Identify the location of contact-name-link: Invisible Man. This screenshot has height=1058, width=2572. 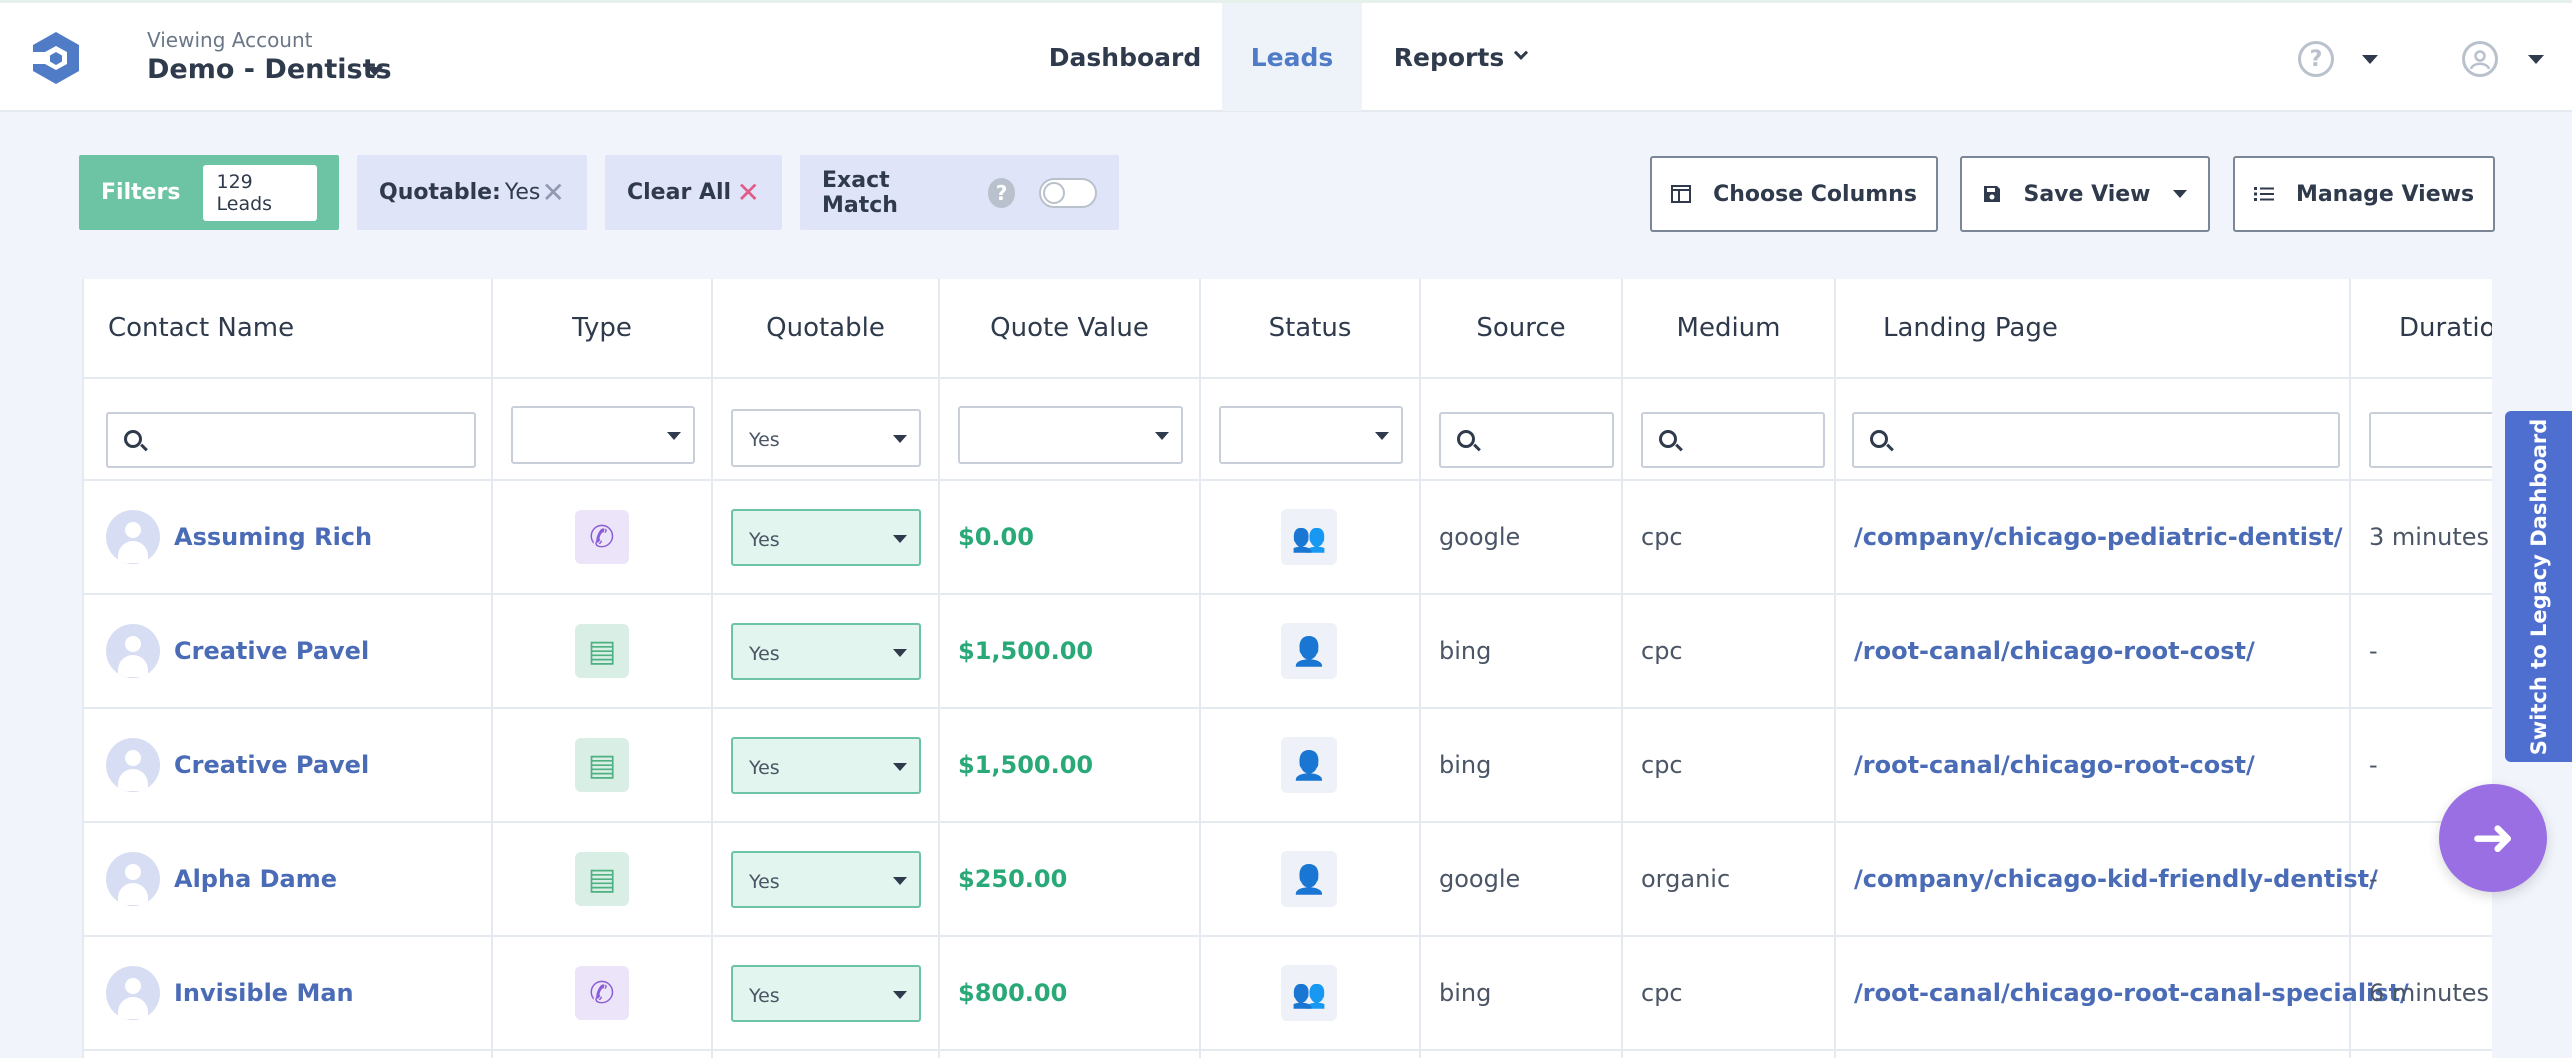
(264, 993).